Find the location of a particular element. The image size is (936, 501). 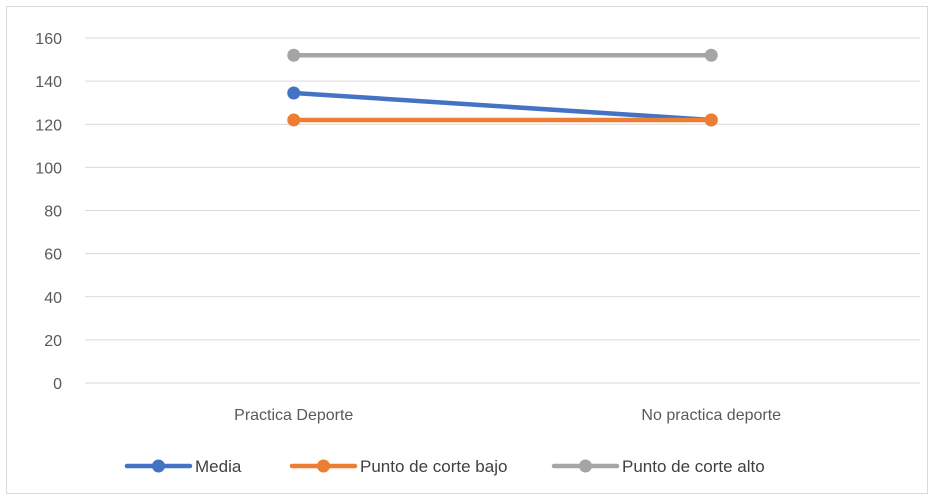

legend-item: Media is located at coordinates (183, 466).